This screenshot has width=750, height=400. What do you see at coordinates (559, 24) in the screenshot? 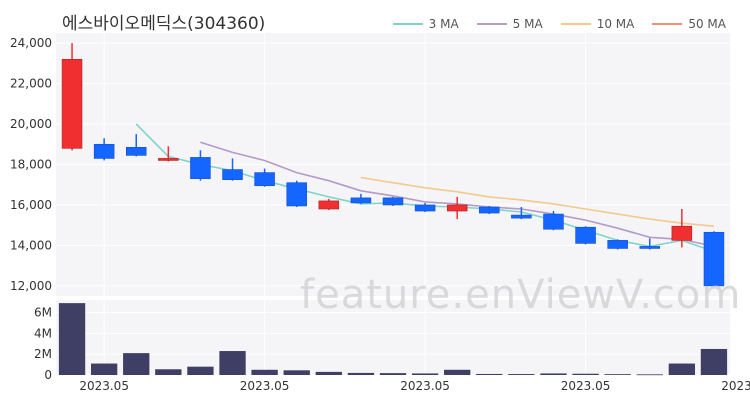
I see `legend: 3 MA 5 MA 10 MA 50 MA` at bounding box center [559, 24].